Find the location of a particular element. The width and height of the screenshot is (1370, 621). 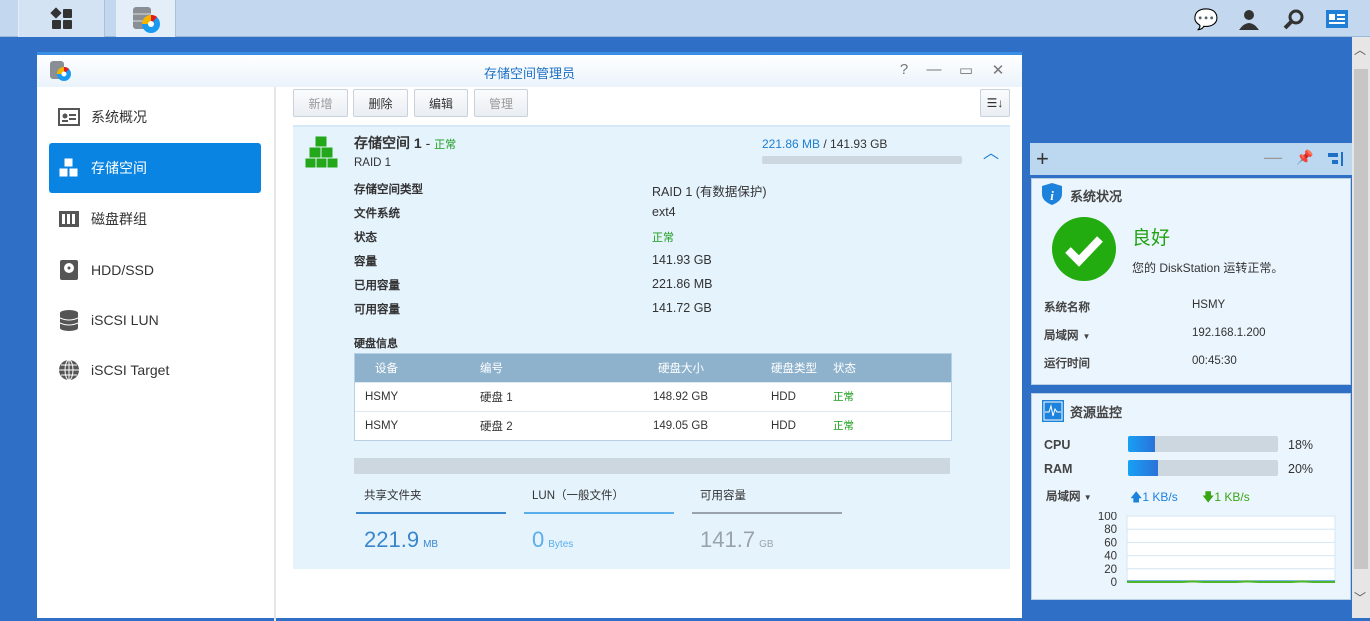

window-title: 存储空间管理员 is located at coordinates (529, 73).